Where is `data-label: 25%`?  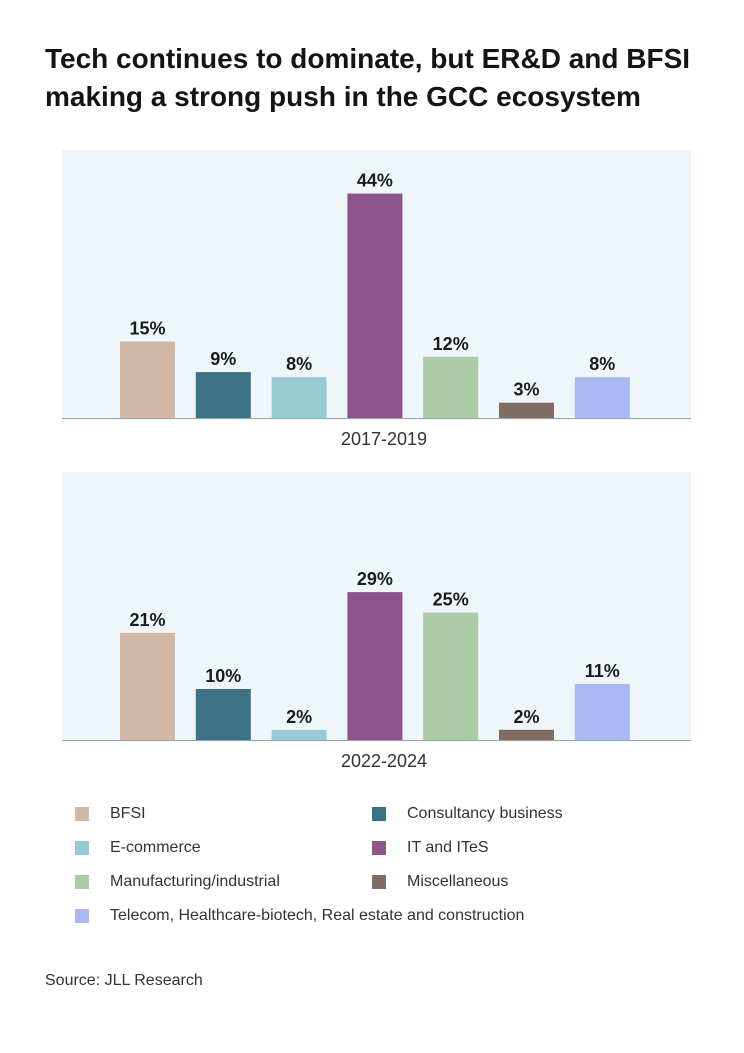
data-label: 25% is located at coordinates (451, 600).